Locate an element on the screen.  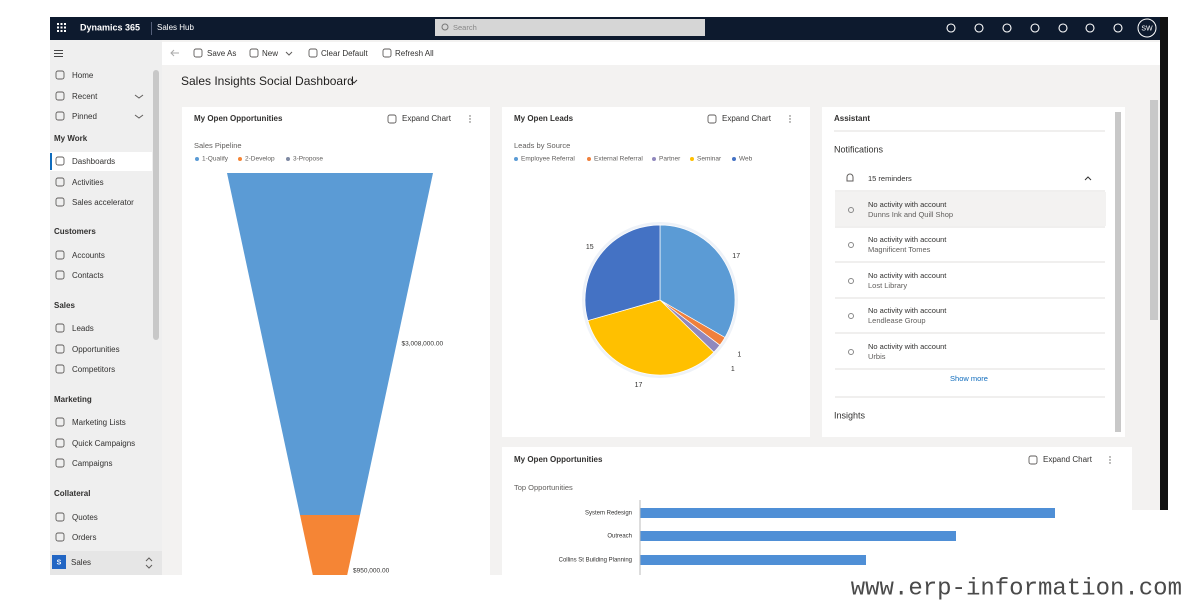
funnel-segment is located at coordinates (330, 344).